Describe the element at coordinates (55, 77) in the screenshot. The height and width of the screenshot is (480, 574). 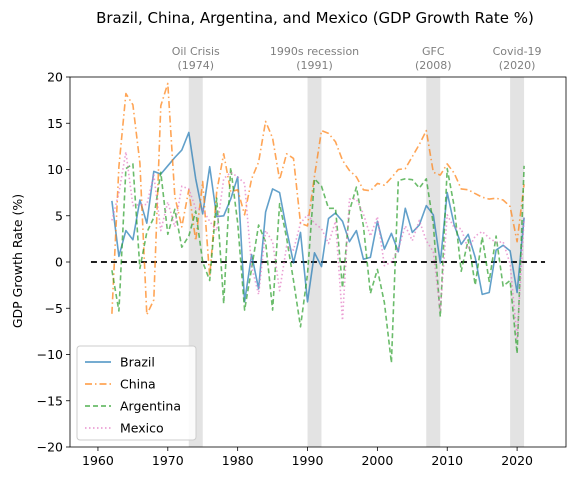
I see `y-tick-label: 20` at that location.